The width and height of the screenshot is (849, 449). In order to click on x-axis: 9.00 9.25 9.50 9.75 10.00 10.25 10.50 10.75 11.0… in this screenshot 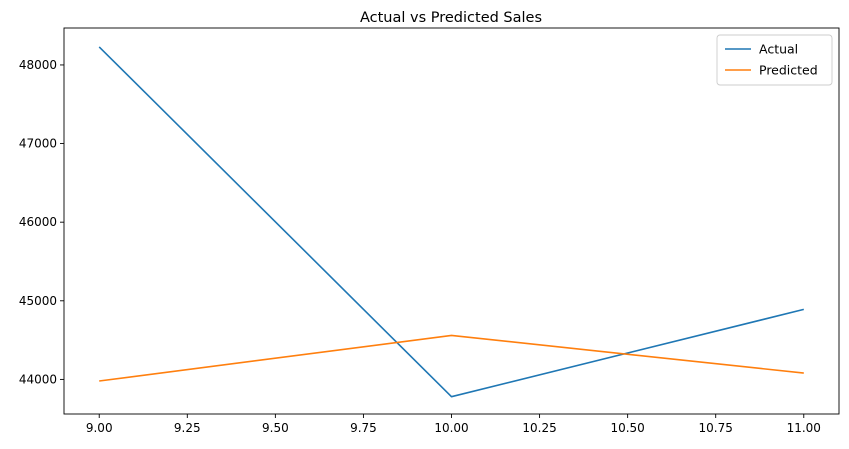, I will do `click(453, 424)`.